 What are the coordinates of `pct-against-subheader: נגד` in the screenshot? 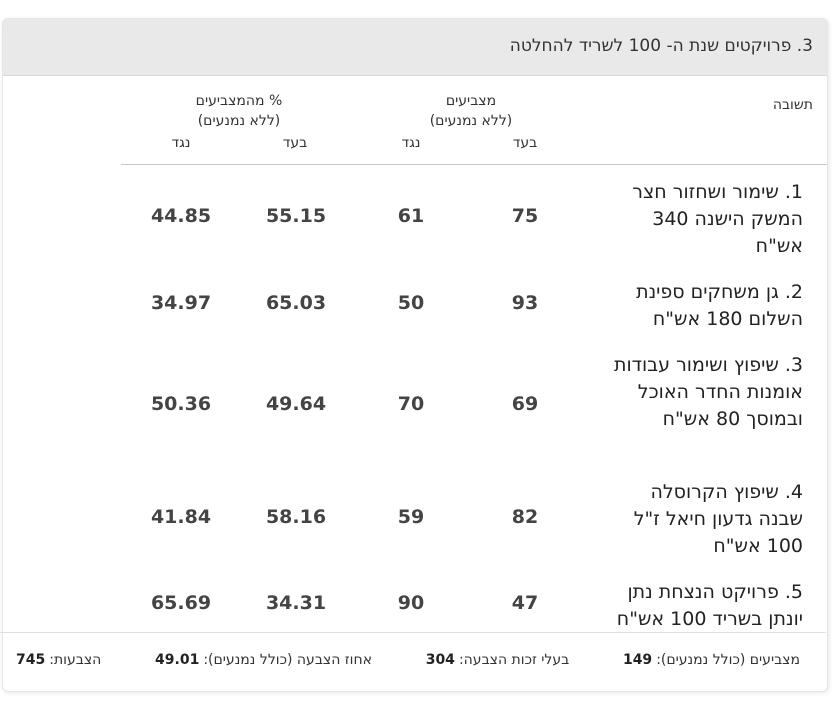 It's located at (181, 143).